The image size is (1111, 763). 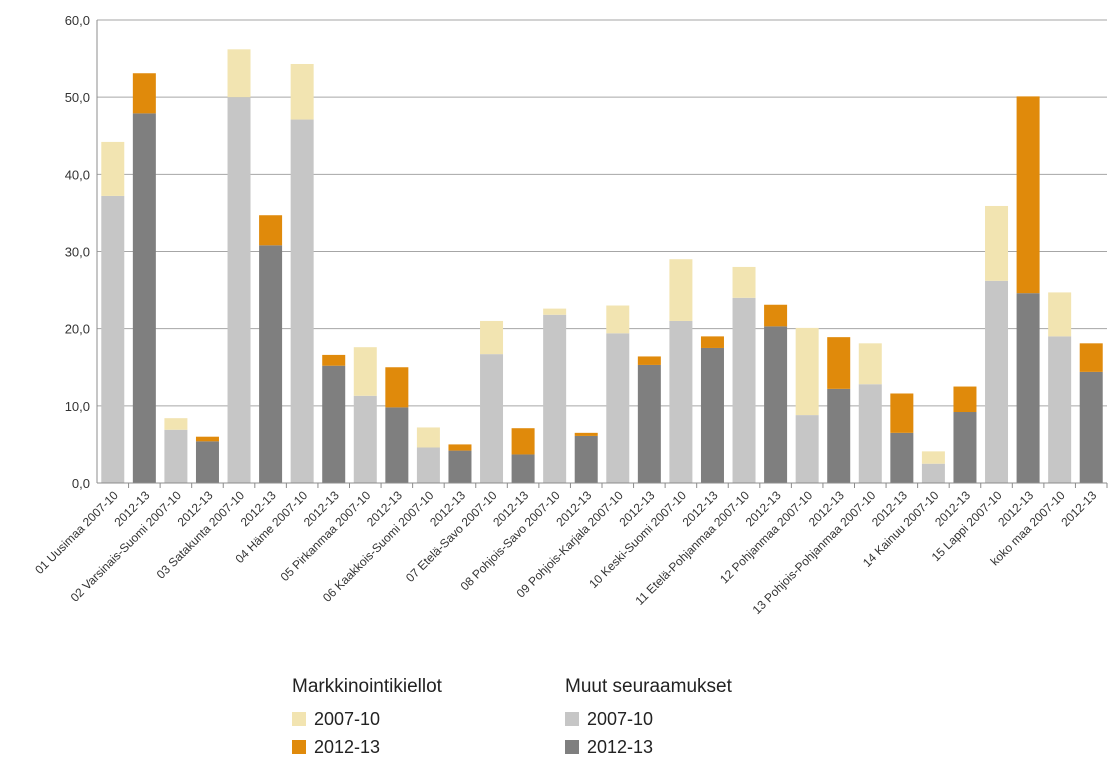 I want to click on y-tick-label: 50,0, so click(x=77, y=97).